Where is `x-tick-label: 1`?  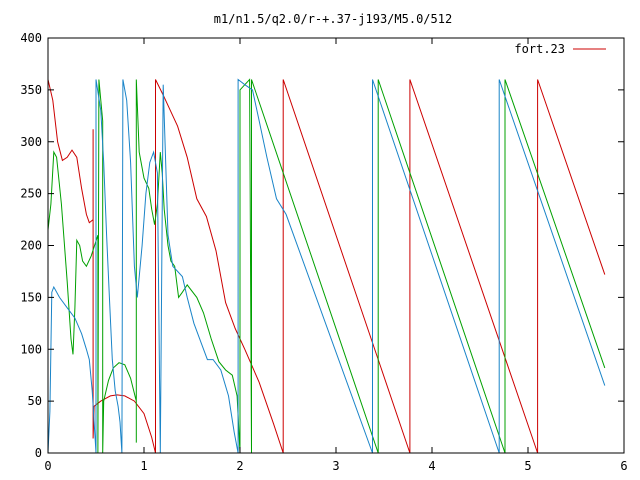 x-tick-label: 1 is located at coordinates (143, 466).